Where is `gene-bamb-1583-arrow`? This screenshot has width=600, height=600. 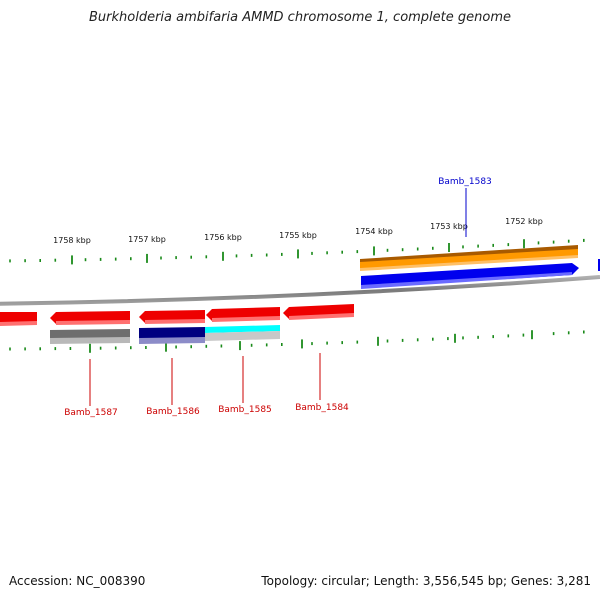
gene-bamb-1583-arrow is located at coordinates (470, 276).